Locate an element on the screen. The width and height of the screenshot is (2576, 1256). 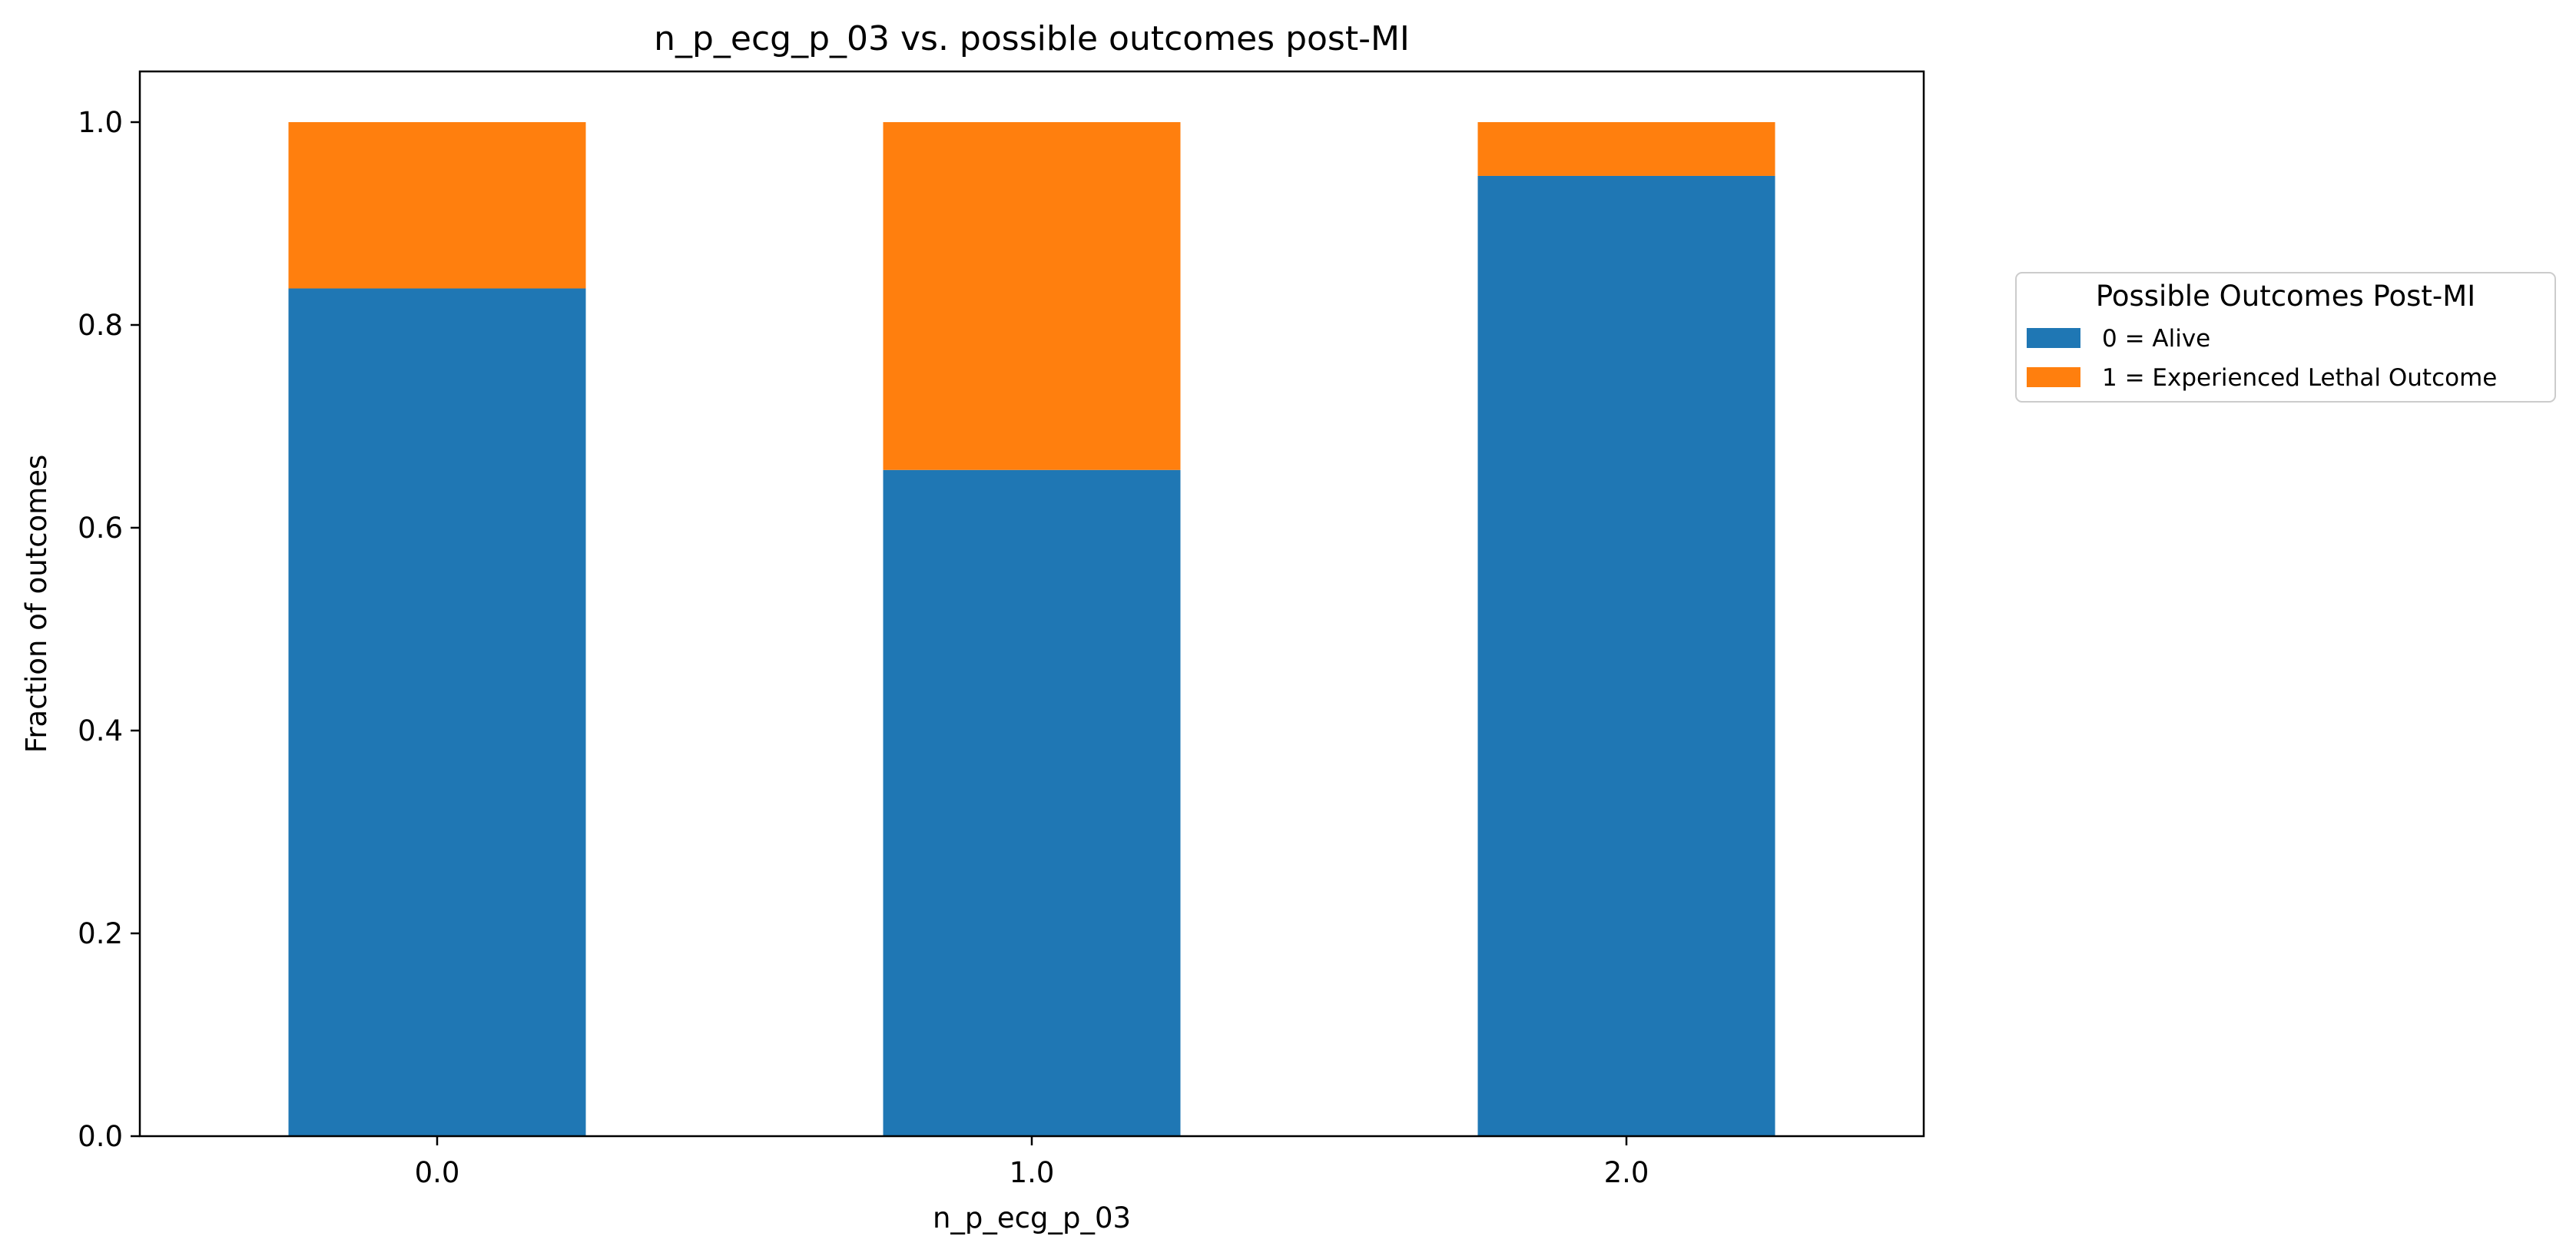
x-tick-label: 0.0 is located at coordinates (437, 1172).